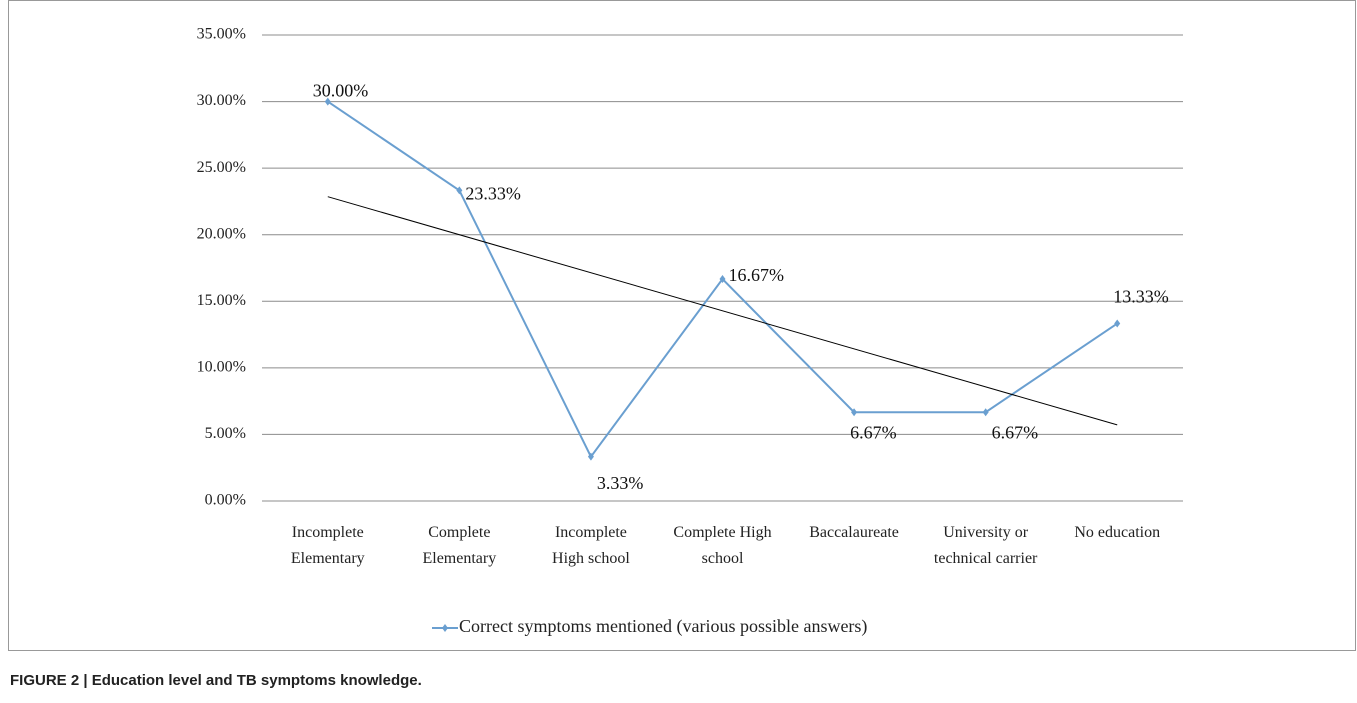 The width and height of the screenshot is (1357, 703). I want to click on y-tick-label: 15.00%, so click(221, 300).